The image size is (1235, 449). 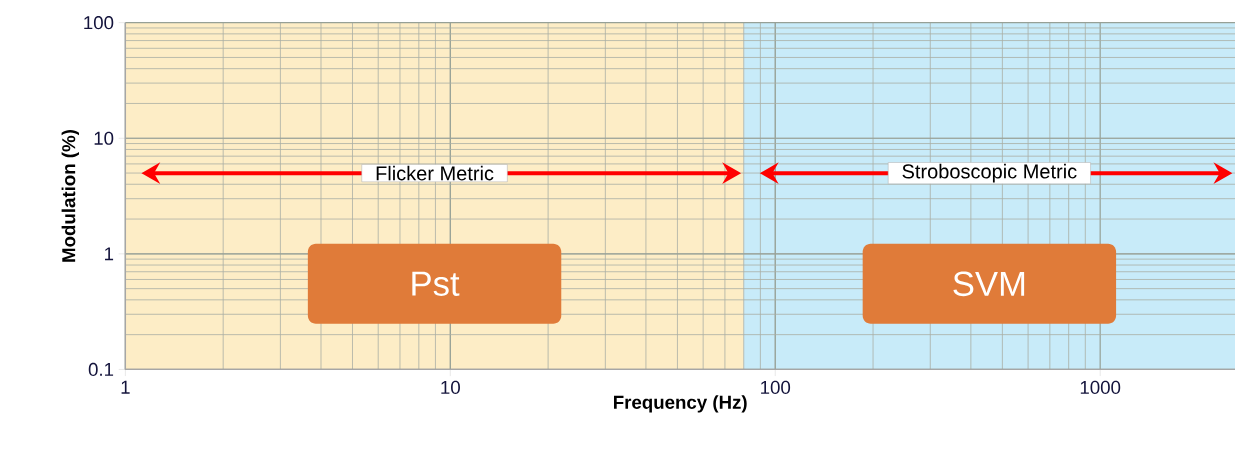 What do you see at coordinates (99, 22) in the screenshot?
I see `y-tick-label: 100` at bounding box center [99, 22].